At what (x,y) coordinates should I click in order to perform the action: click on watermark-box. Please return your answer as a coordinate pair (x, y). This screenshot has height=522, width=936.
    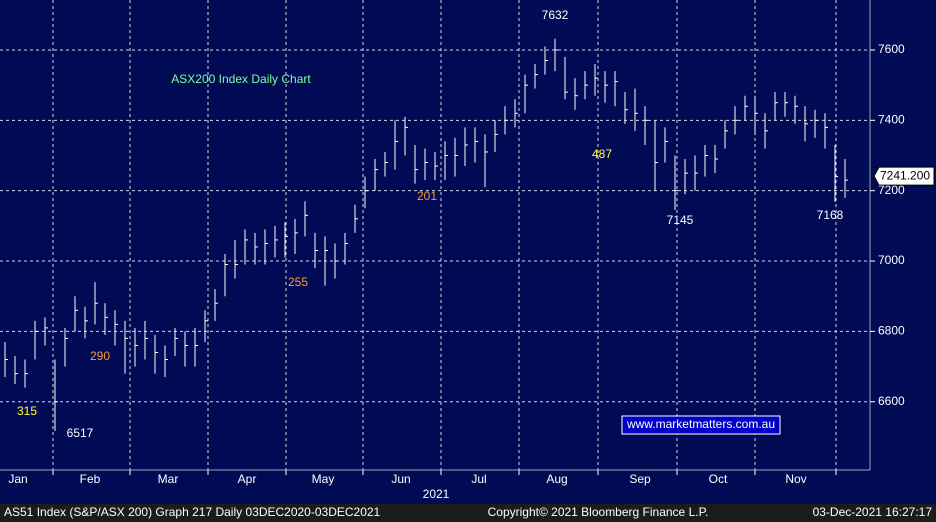
    Looking at the image, I should click on (701, 425).